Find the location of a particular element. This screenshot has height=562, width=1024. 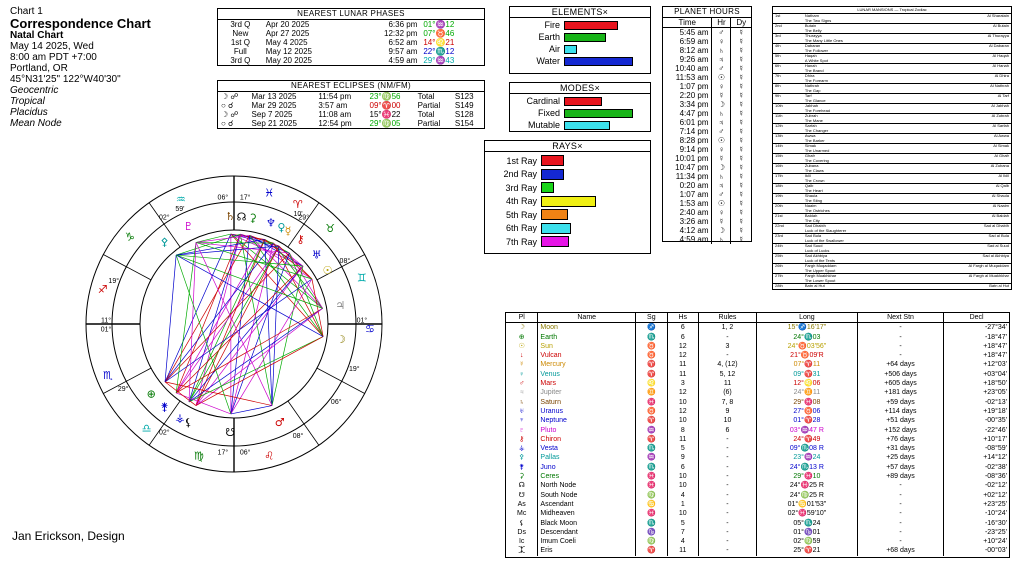

planet-cell: 01°♑01 is located at coordinates (807, 532).